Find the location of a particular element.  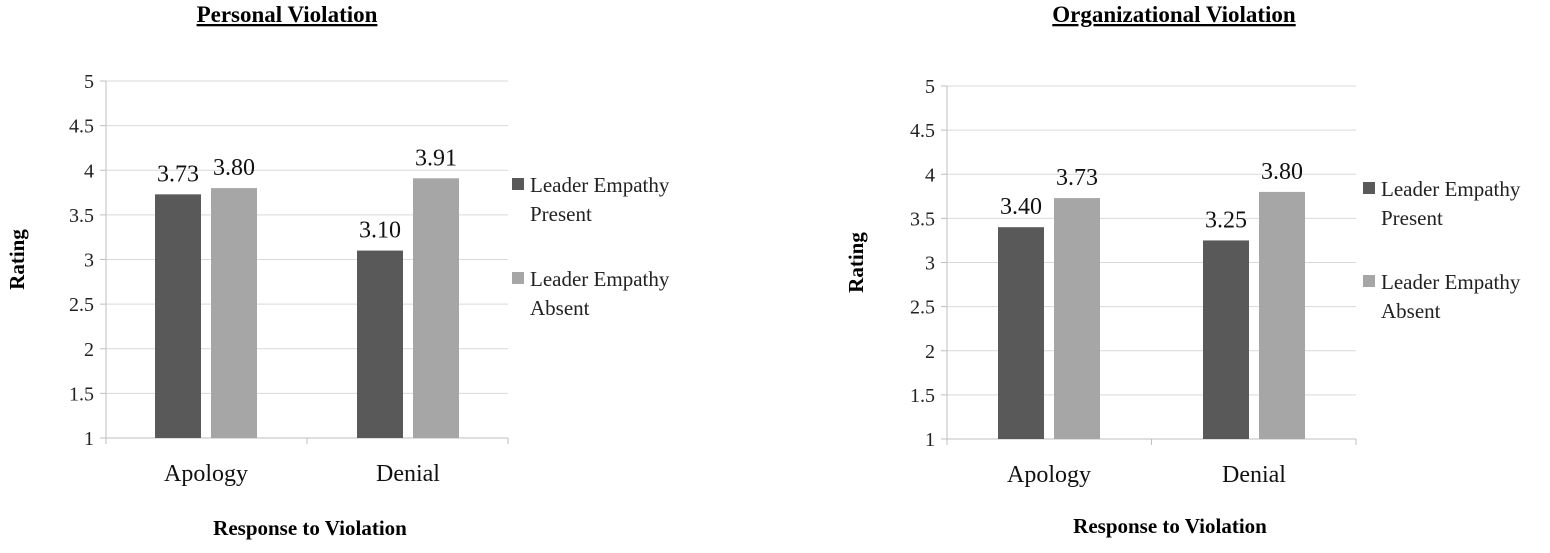

data-label: 3.91 is located at coordinates (436, 158).